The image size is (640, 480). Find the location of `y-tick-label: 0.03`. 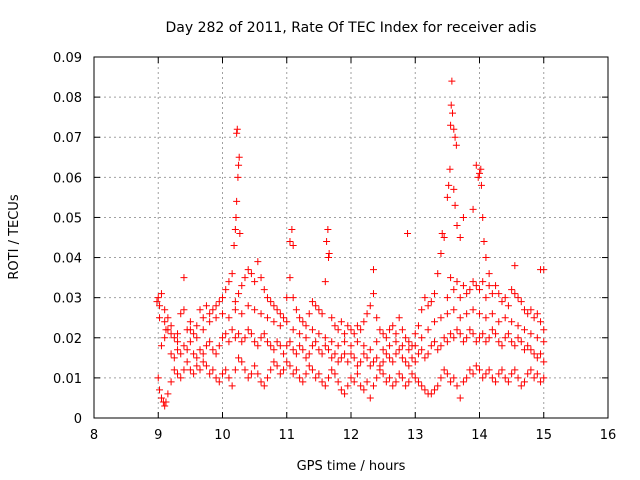

y-tick-label: 0.03 is located at coordinates (67, 299).